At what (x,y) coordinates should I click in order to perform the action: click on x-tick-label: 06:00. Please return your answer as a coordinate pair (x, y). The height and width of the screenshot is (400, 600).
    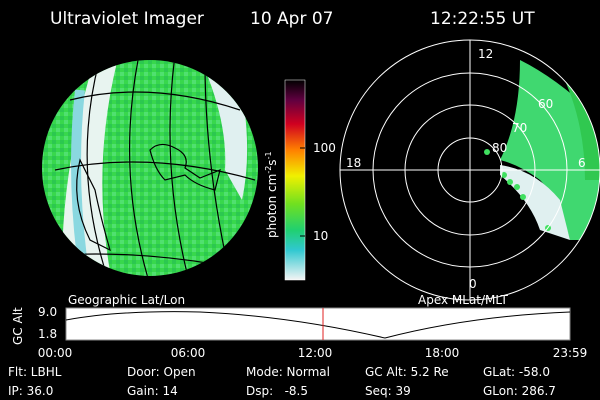
    Looking at the image, I should click on (188, 353).